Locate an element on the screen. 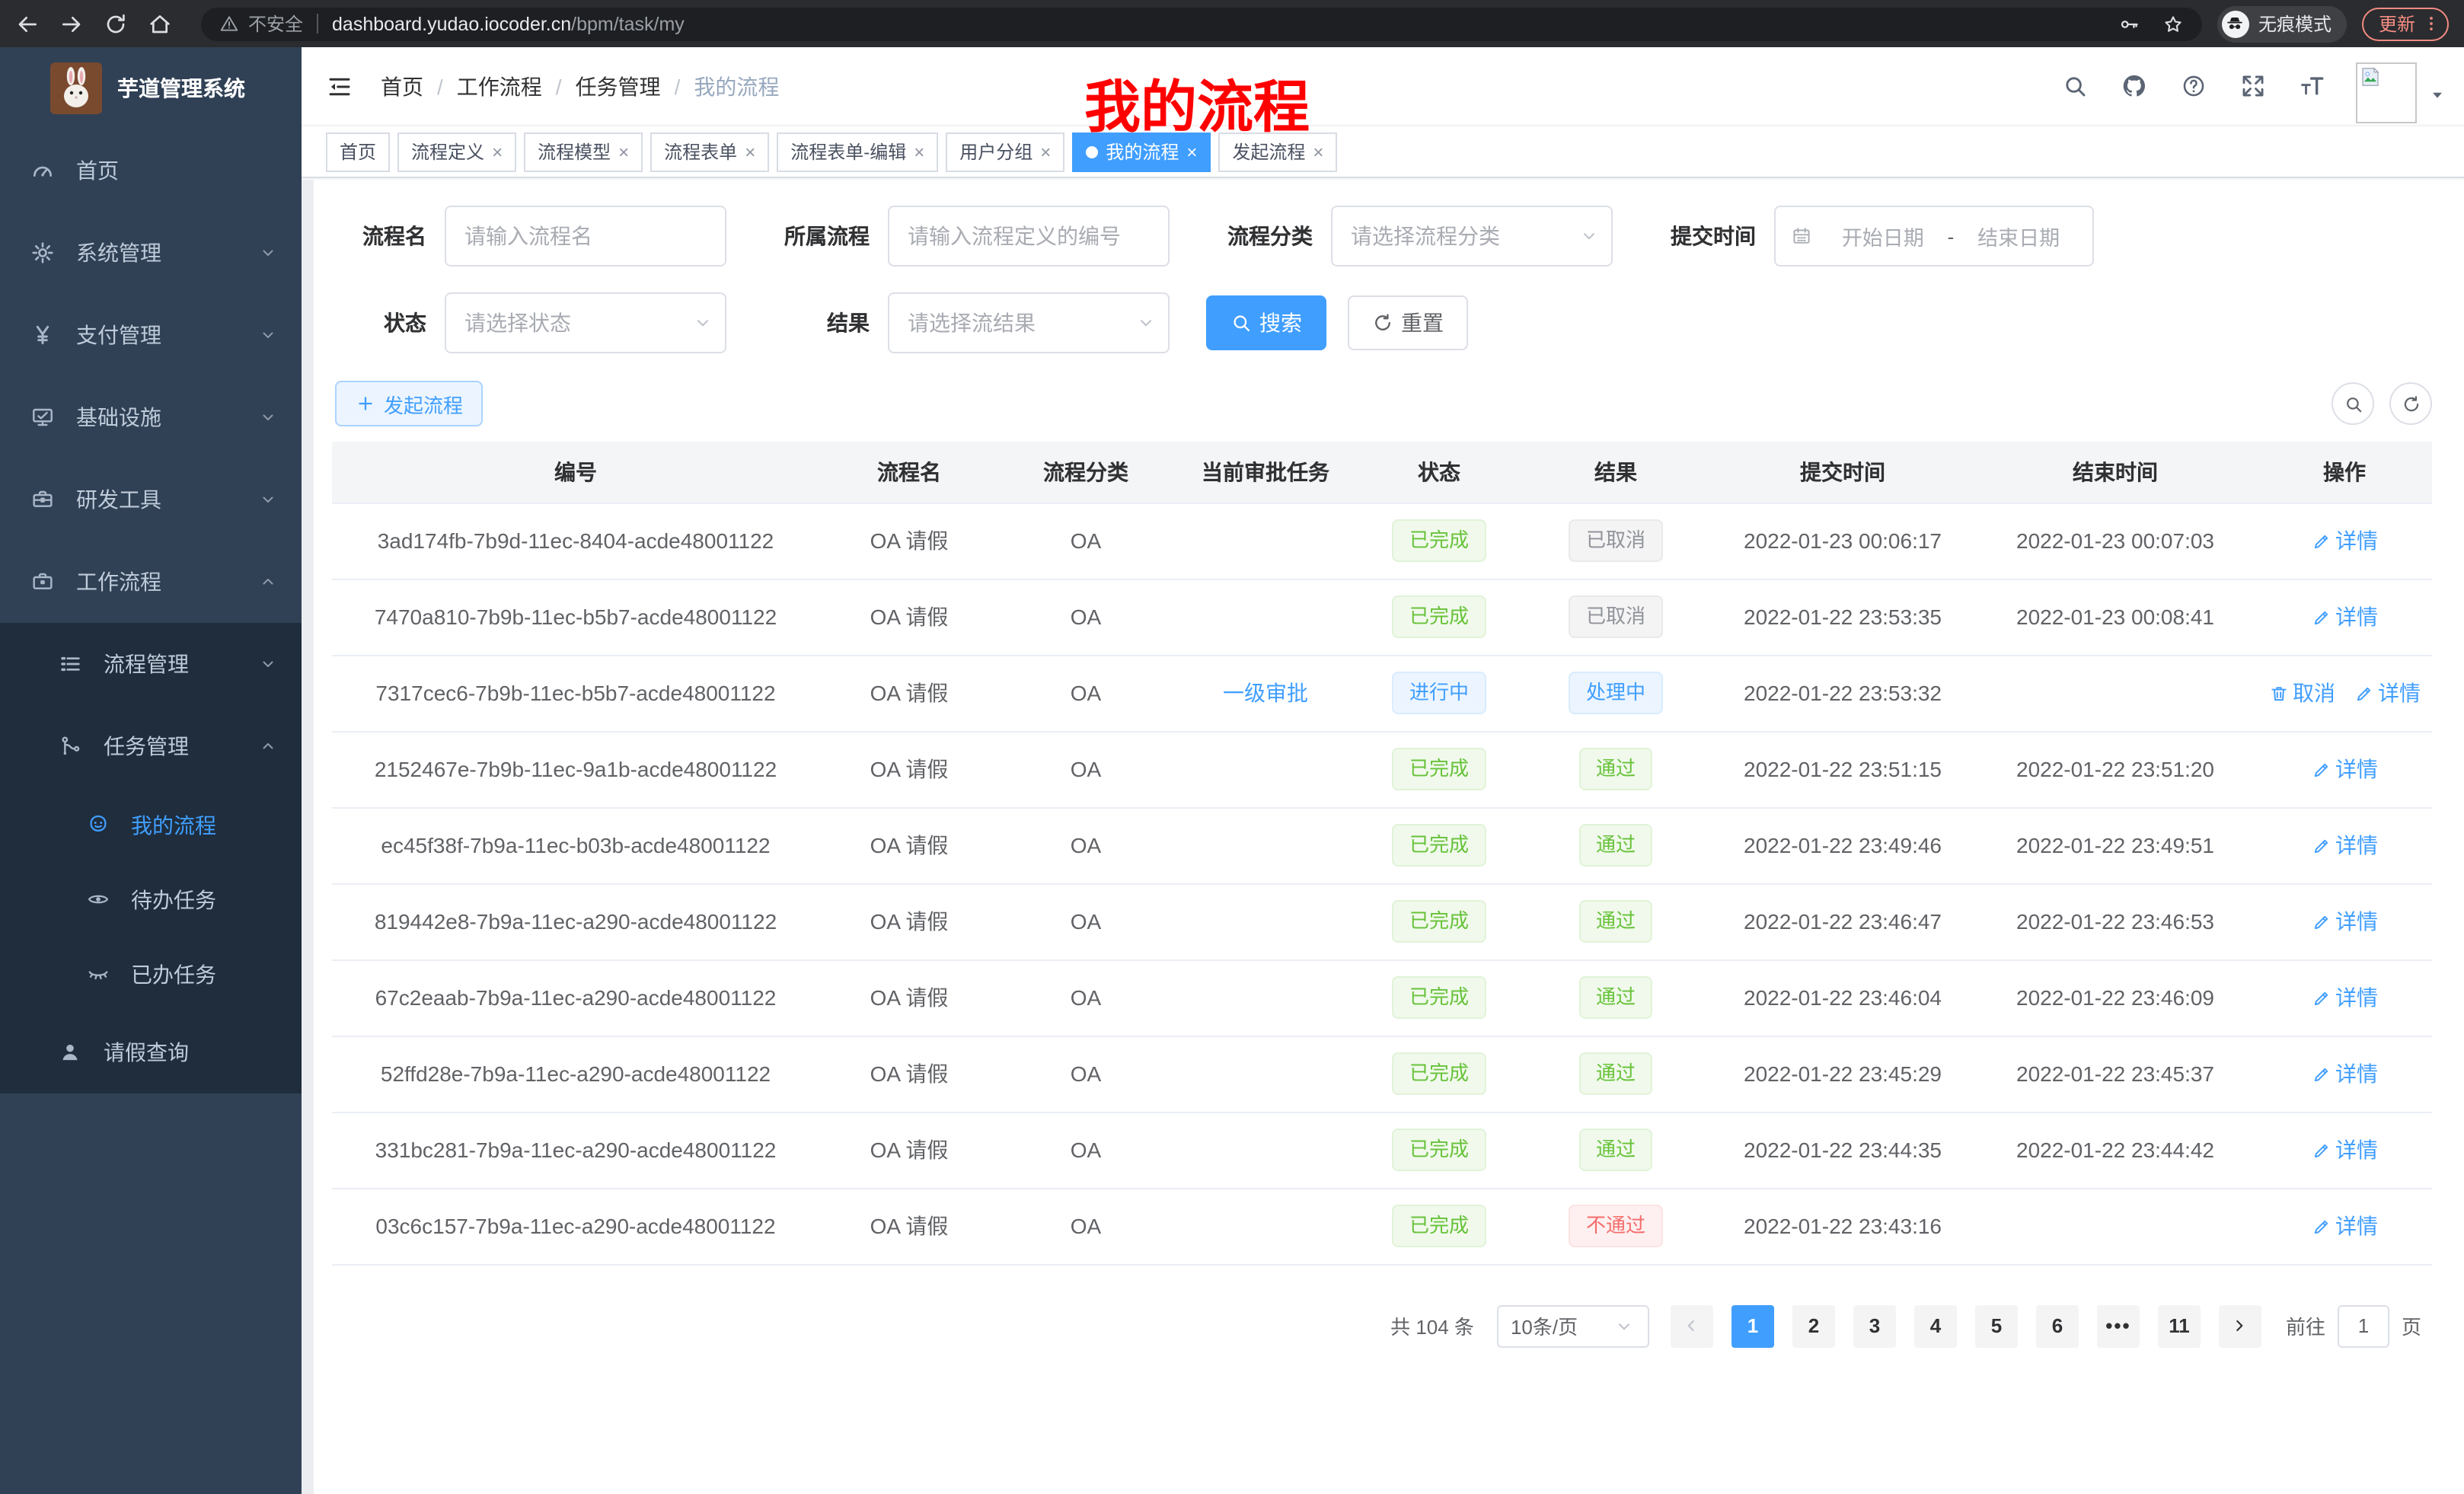  sidebar-item-待办任务: 待办任务 is located at coordinates (151, 899).